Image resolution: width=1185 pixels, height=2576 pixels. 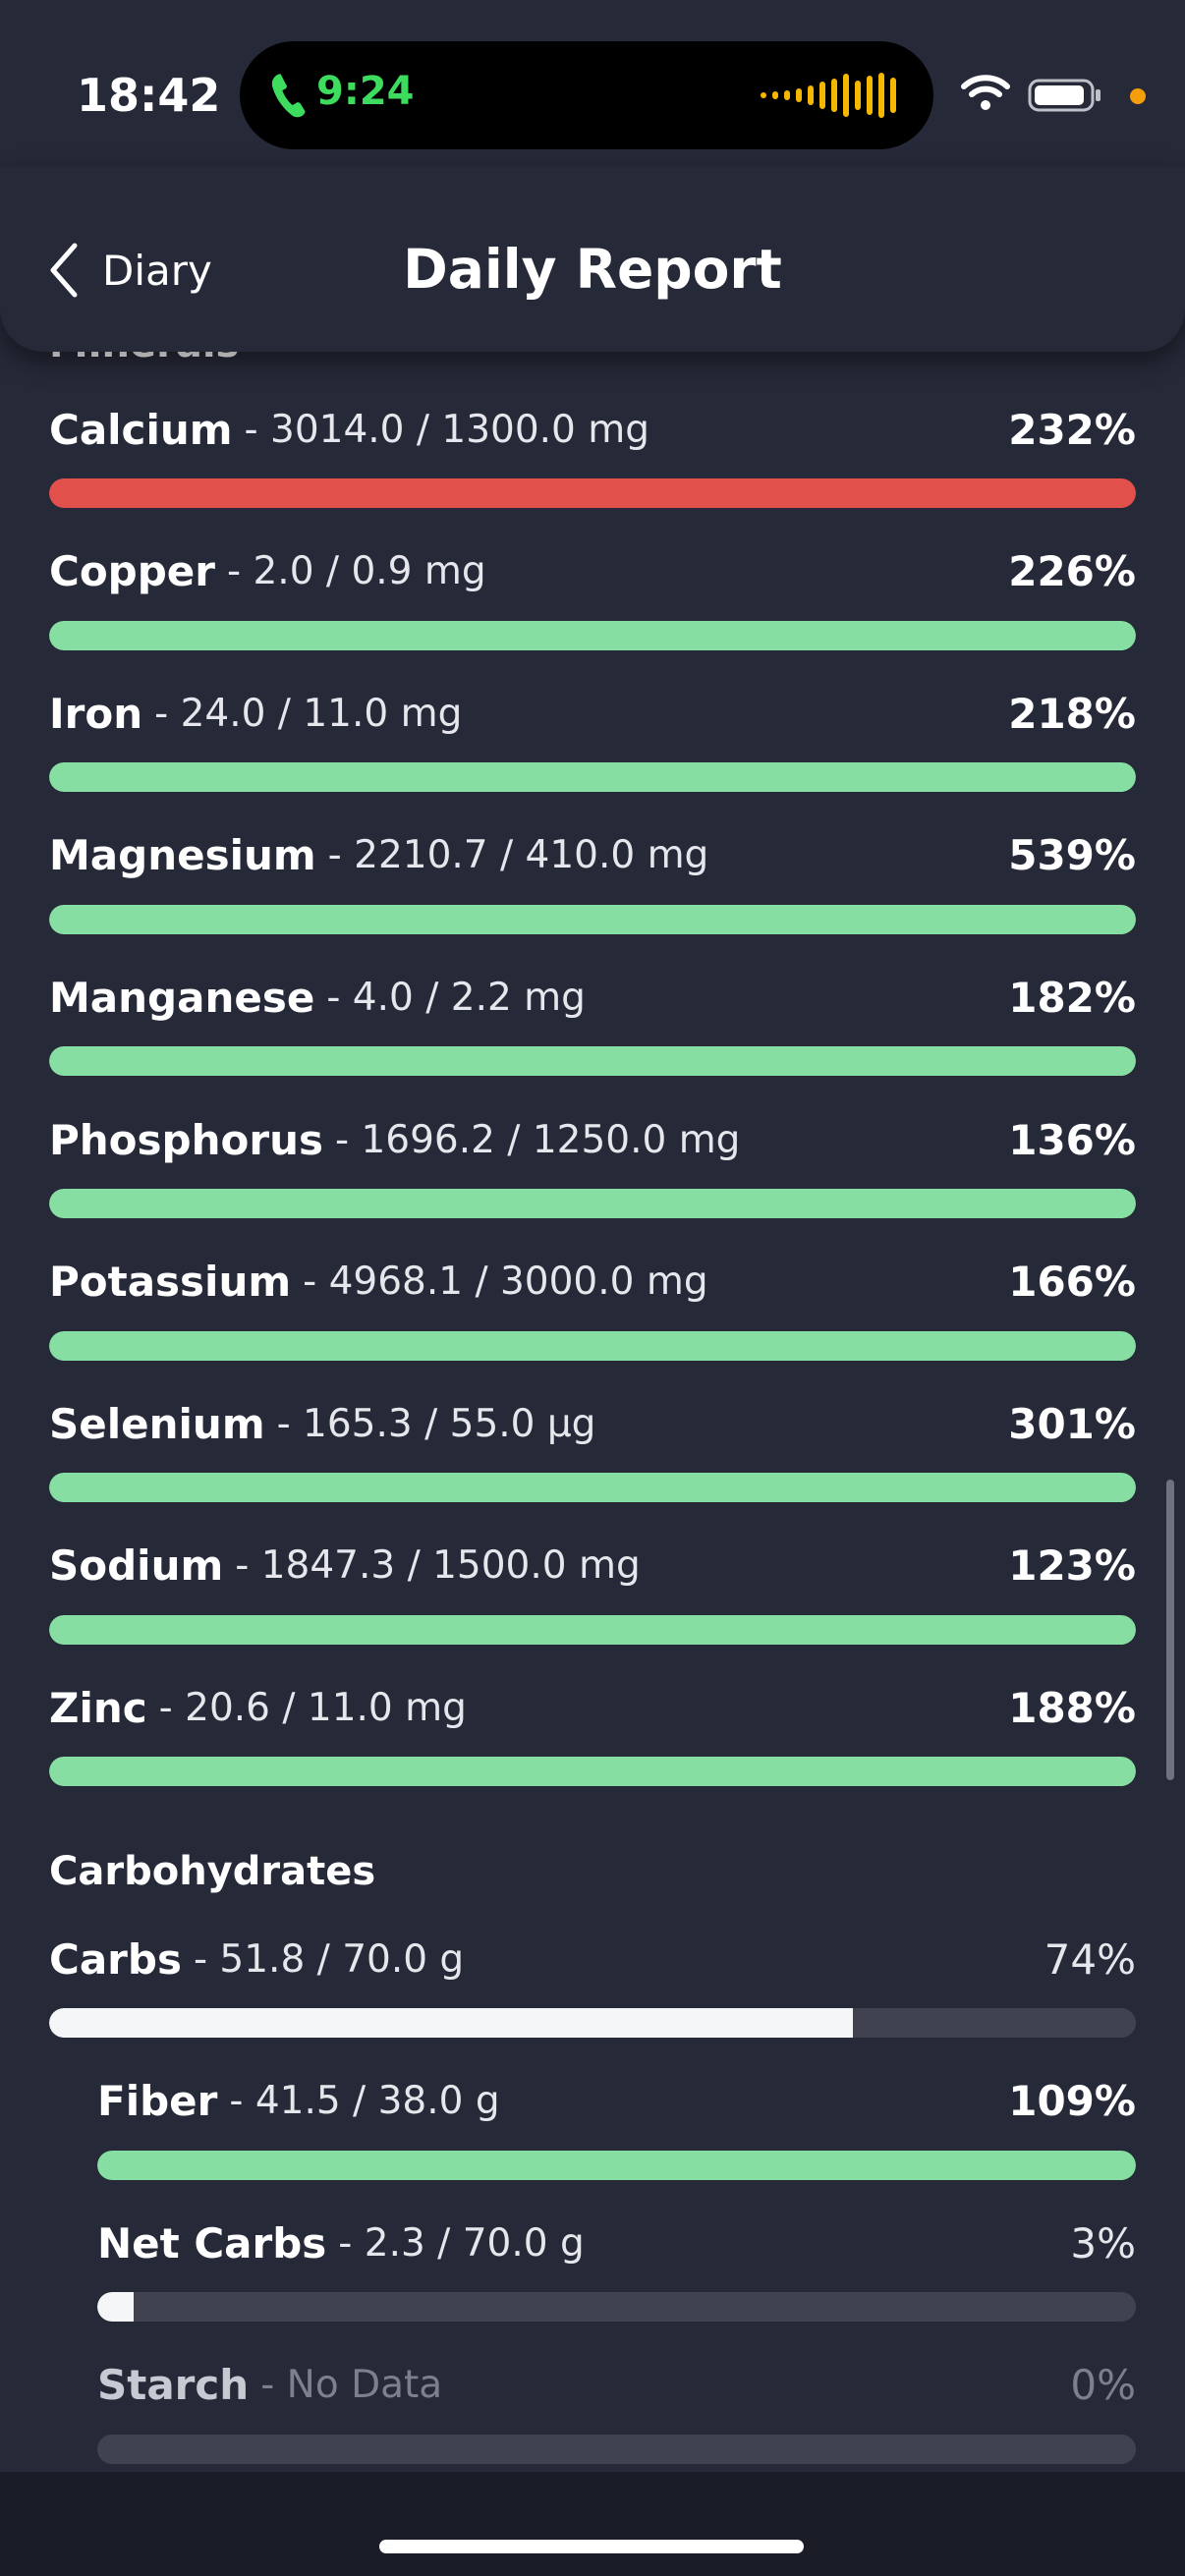 What do you see at coordinates (313, 1707) in the screenshot?
I see `nutrient-amount: - 20.6 / 11.0 mg` at bounding box center [313, 1707].